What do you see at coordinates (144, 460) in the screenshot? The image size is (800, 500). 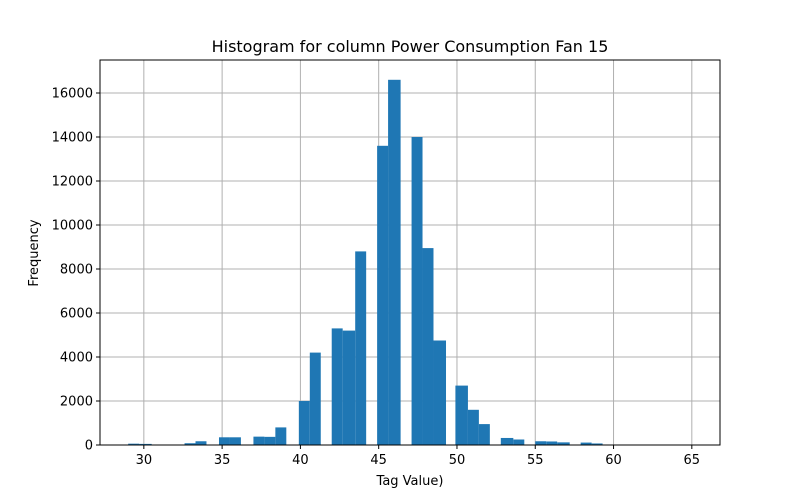 I see `x-tick-label: 30` at bounding box center [144, 460].